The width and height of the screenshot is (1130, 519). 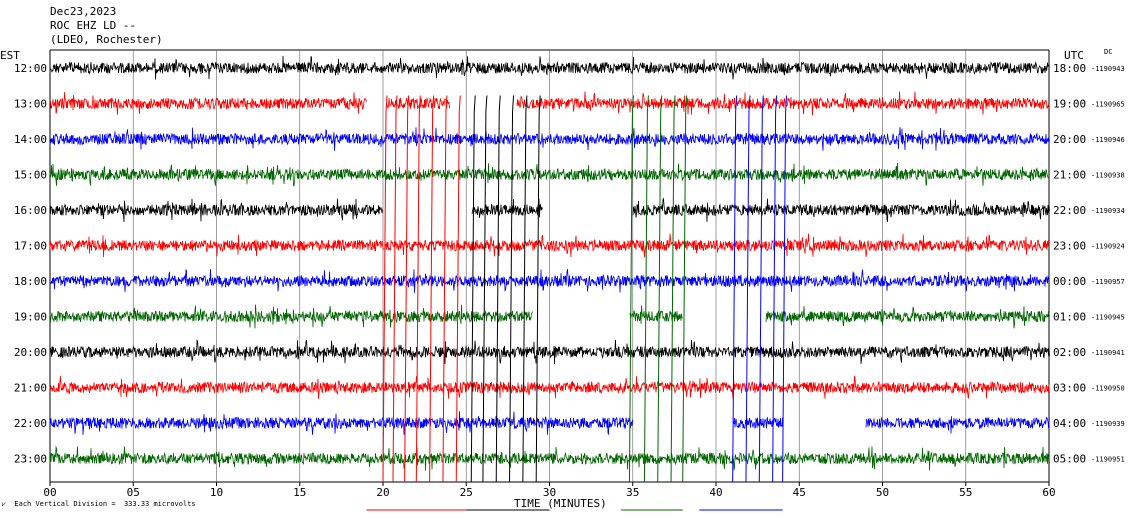 I want to click on utc-hour-label: 05:00, so click(x=1069, y=459).